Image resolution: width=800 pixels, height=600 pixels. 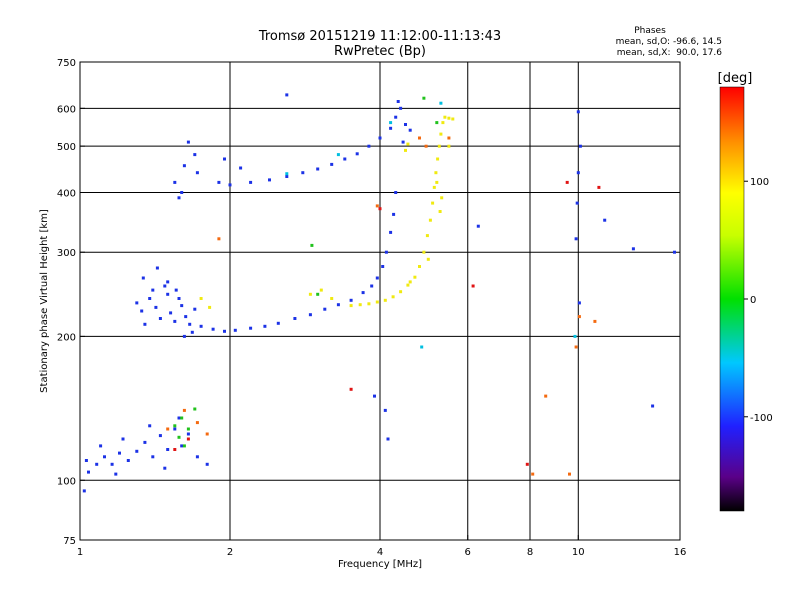 I want to click on x-tick-label: 8, so click(x=530, y=552).